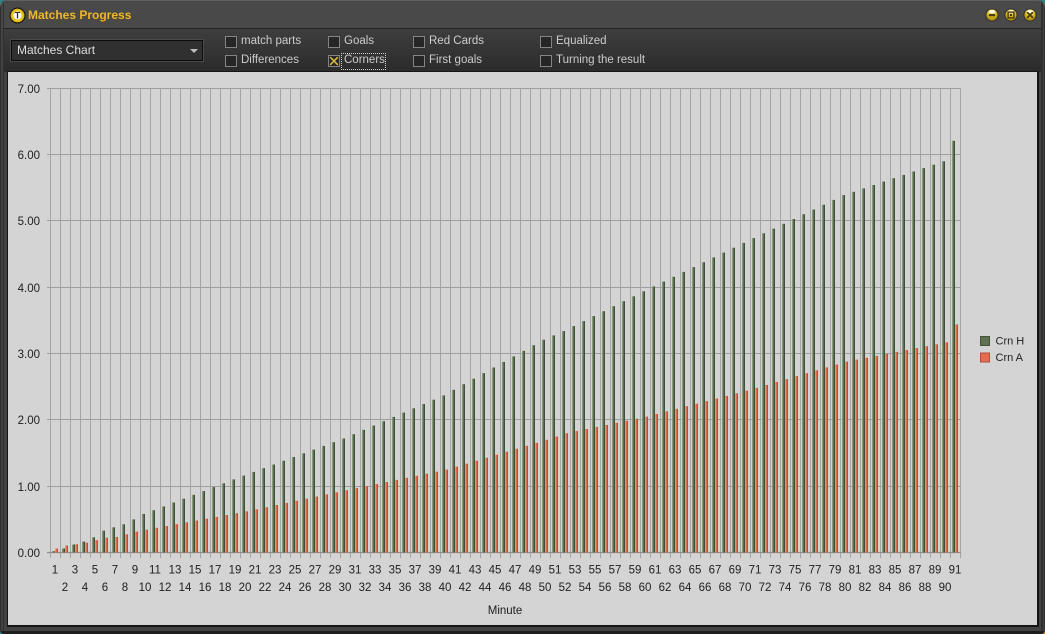 The height and width of the screenshot is (634, 1045). I want to click on svg-text: 84, so click(885, 588).